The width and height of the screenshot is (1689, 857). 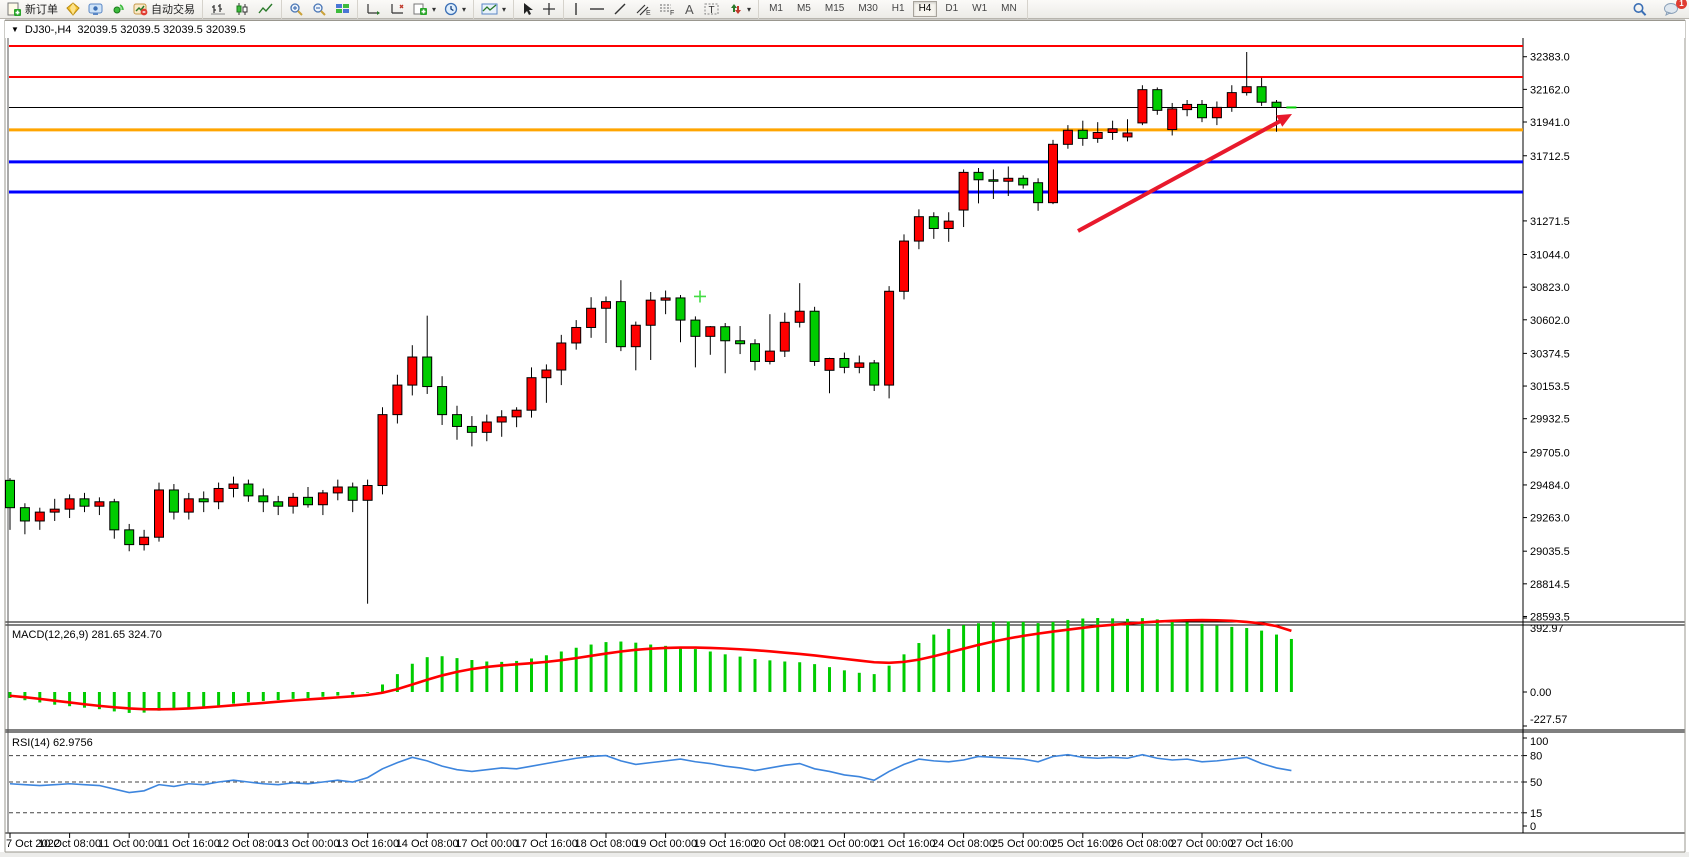 I want to click on plus-marker-icon, so click(x=700, y=296).